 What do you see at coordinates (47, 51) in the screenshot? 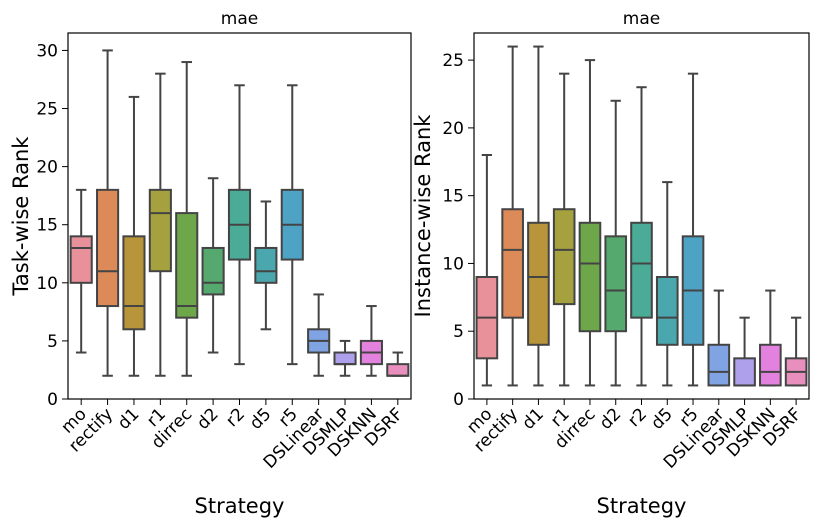
I see `y-tick-label: 30` at bounding box center [47, 51].